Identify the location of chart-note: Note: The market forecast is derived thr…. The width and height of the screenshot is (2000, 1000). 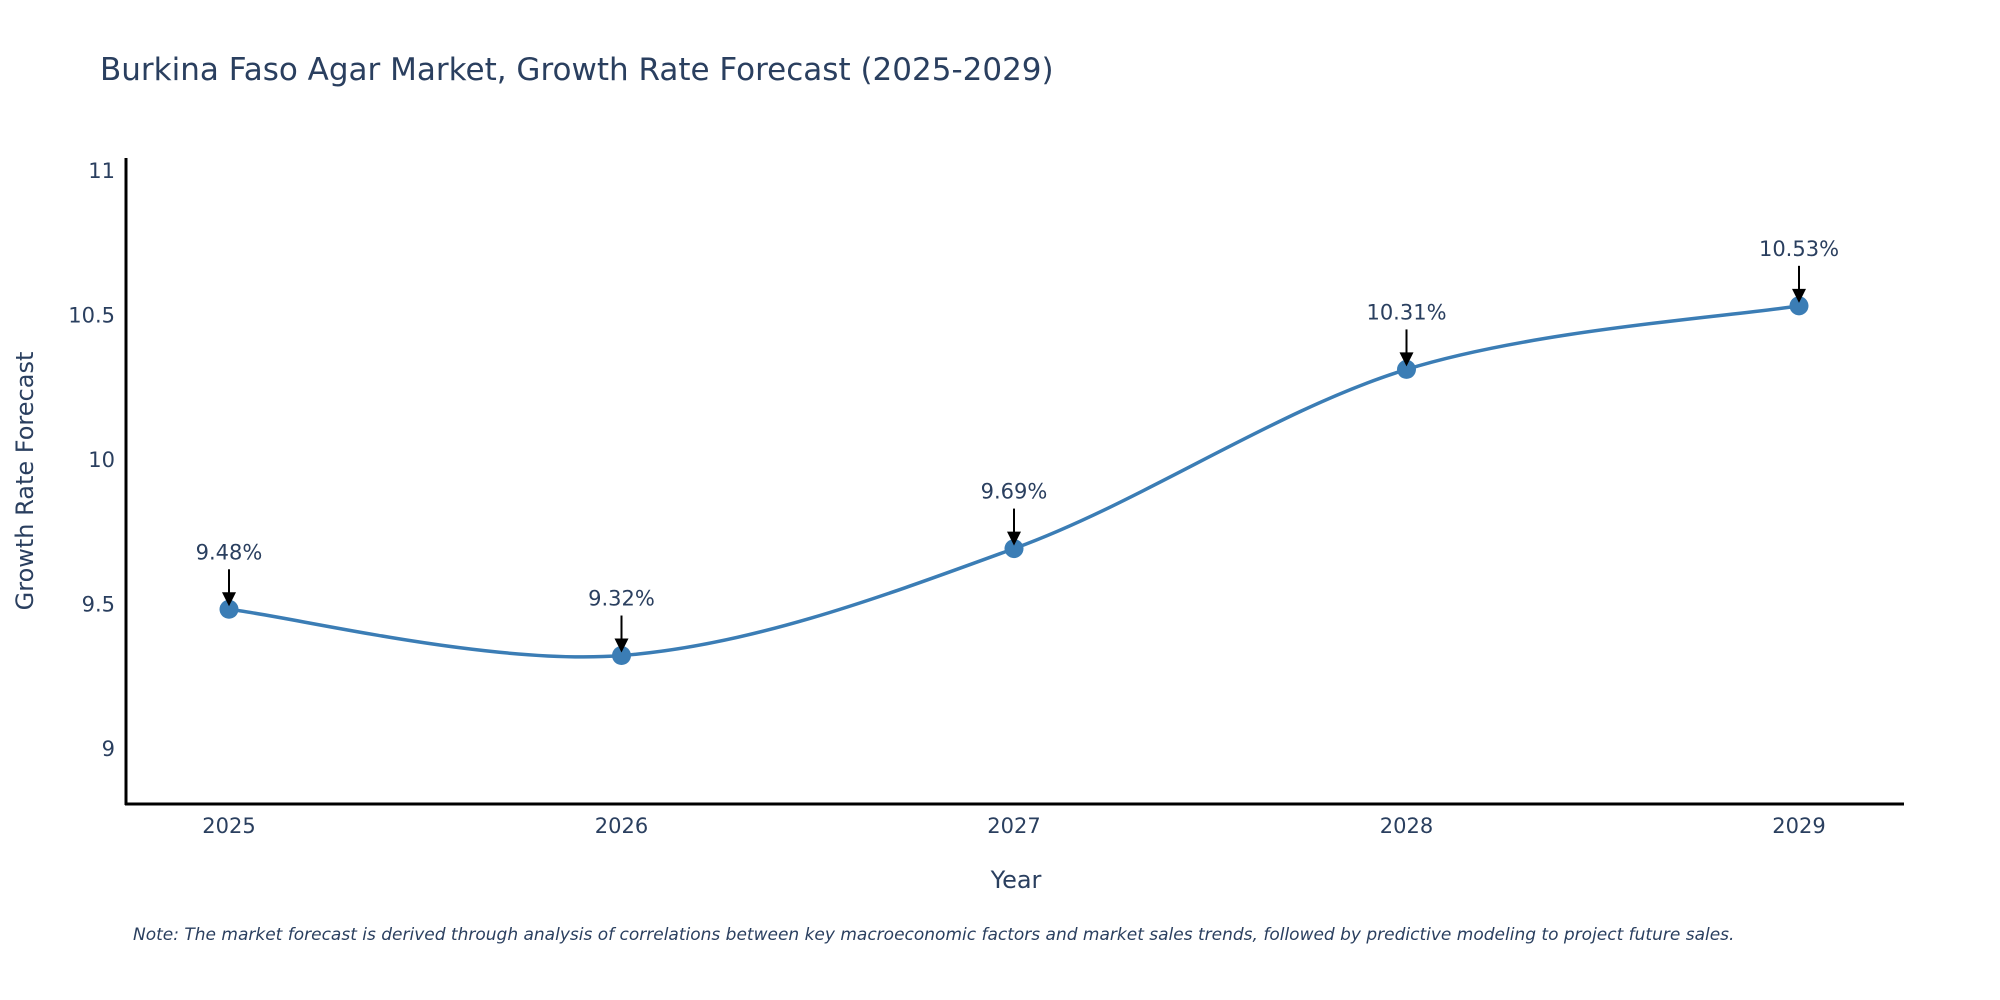
(933, 935).